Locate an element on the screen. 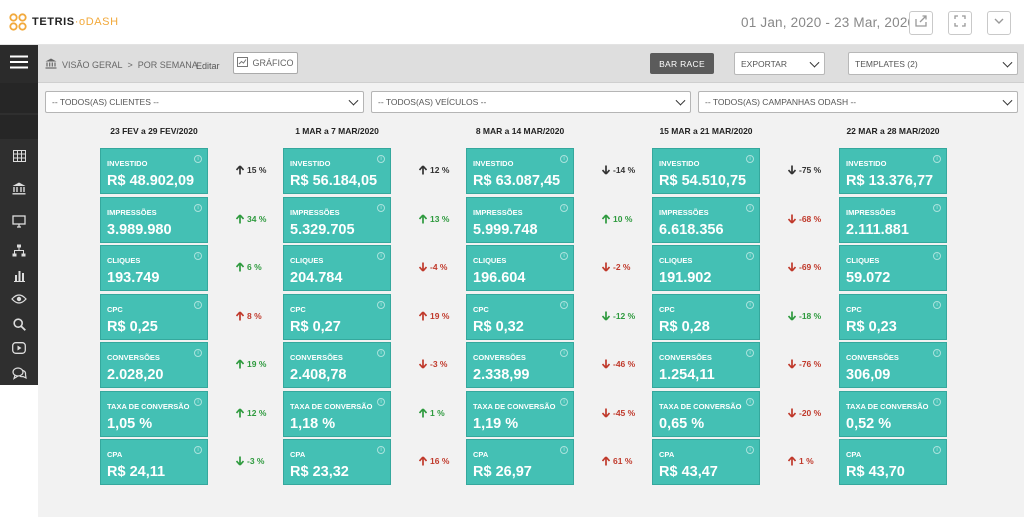 This screenshot has height=517, width=1024. metric-card: TAXA DE CONVERSÃO 1,19 % i is located at coordinates (520, 413).